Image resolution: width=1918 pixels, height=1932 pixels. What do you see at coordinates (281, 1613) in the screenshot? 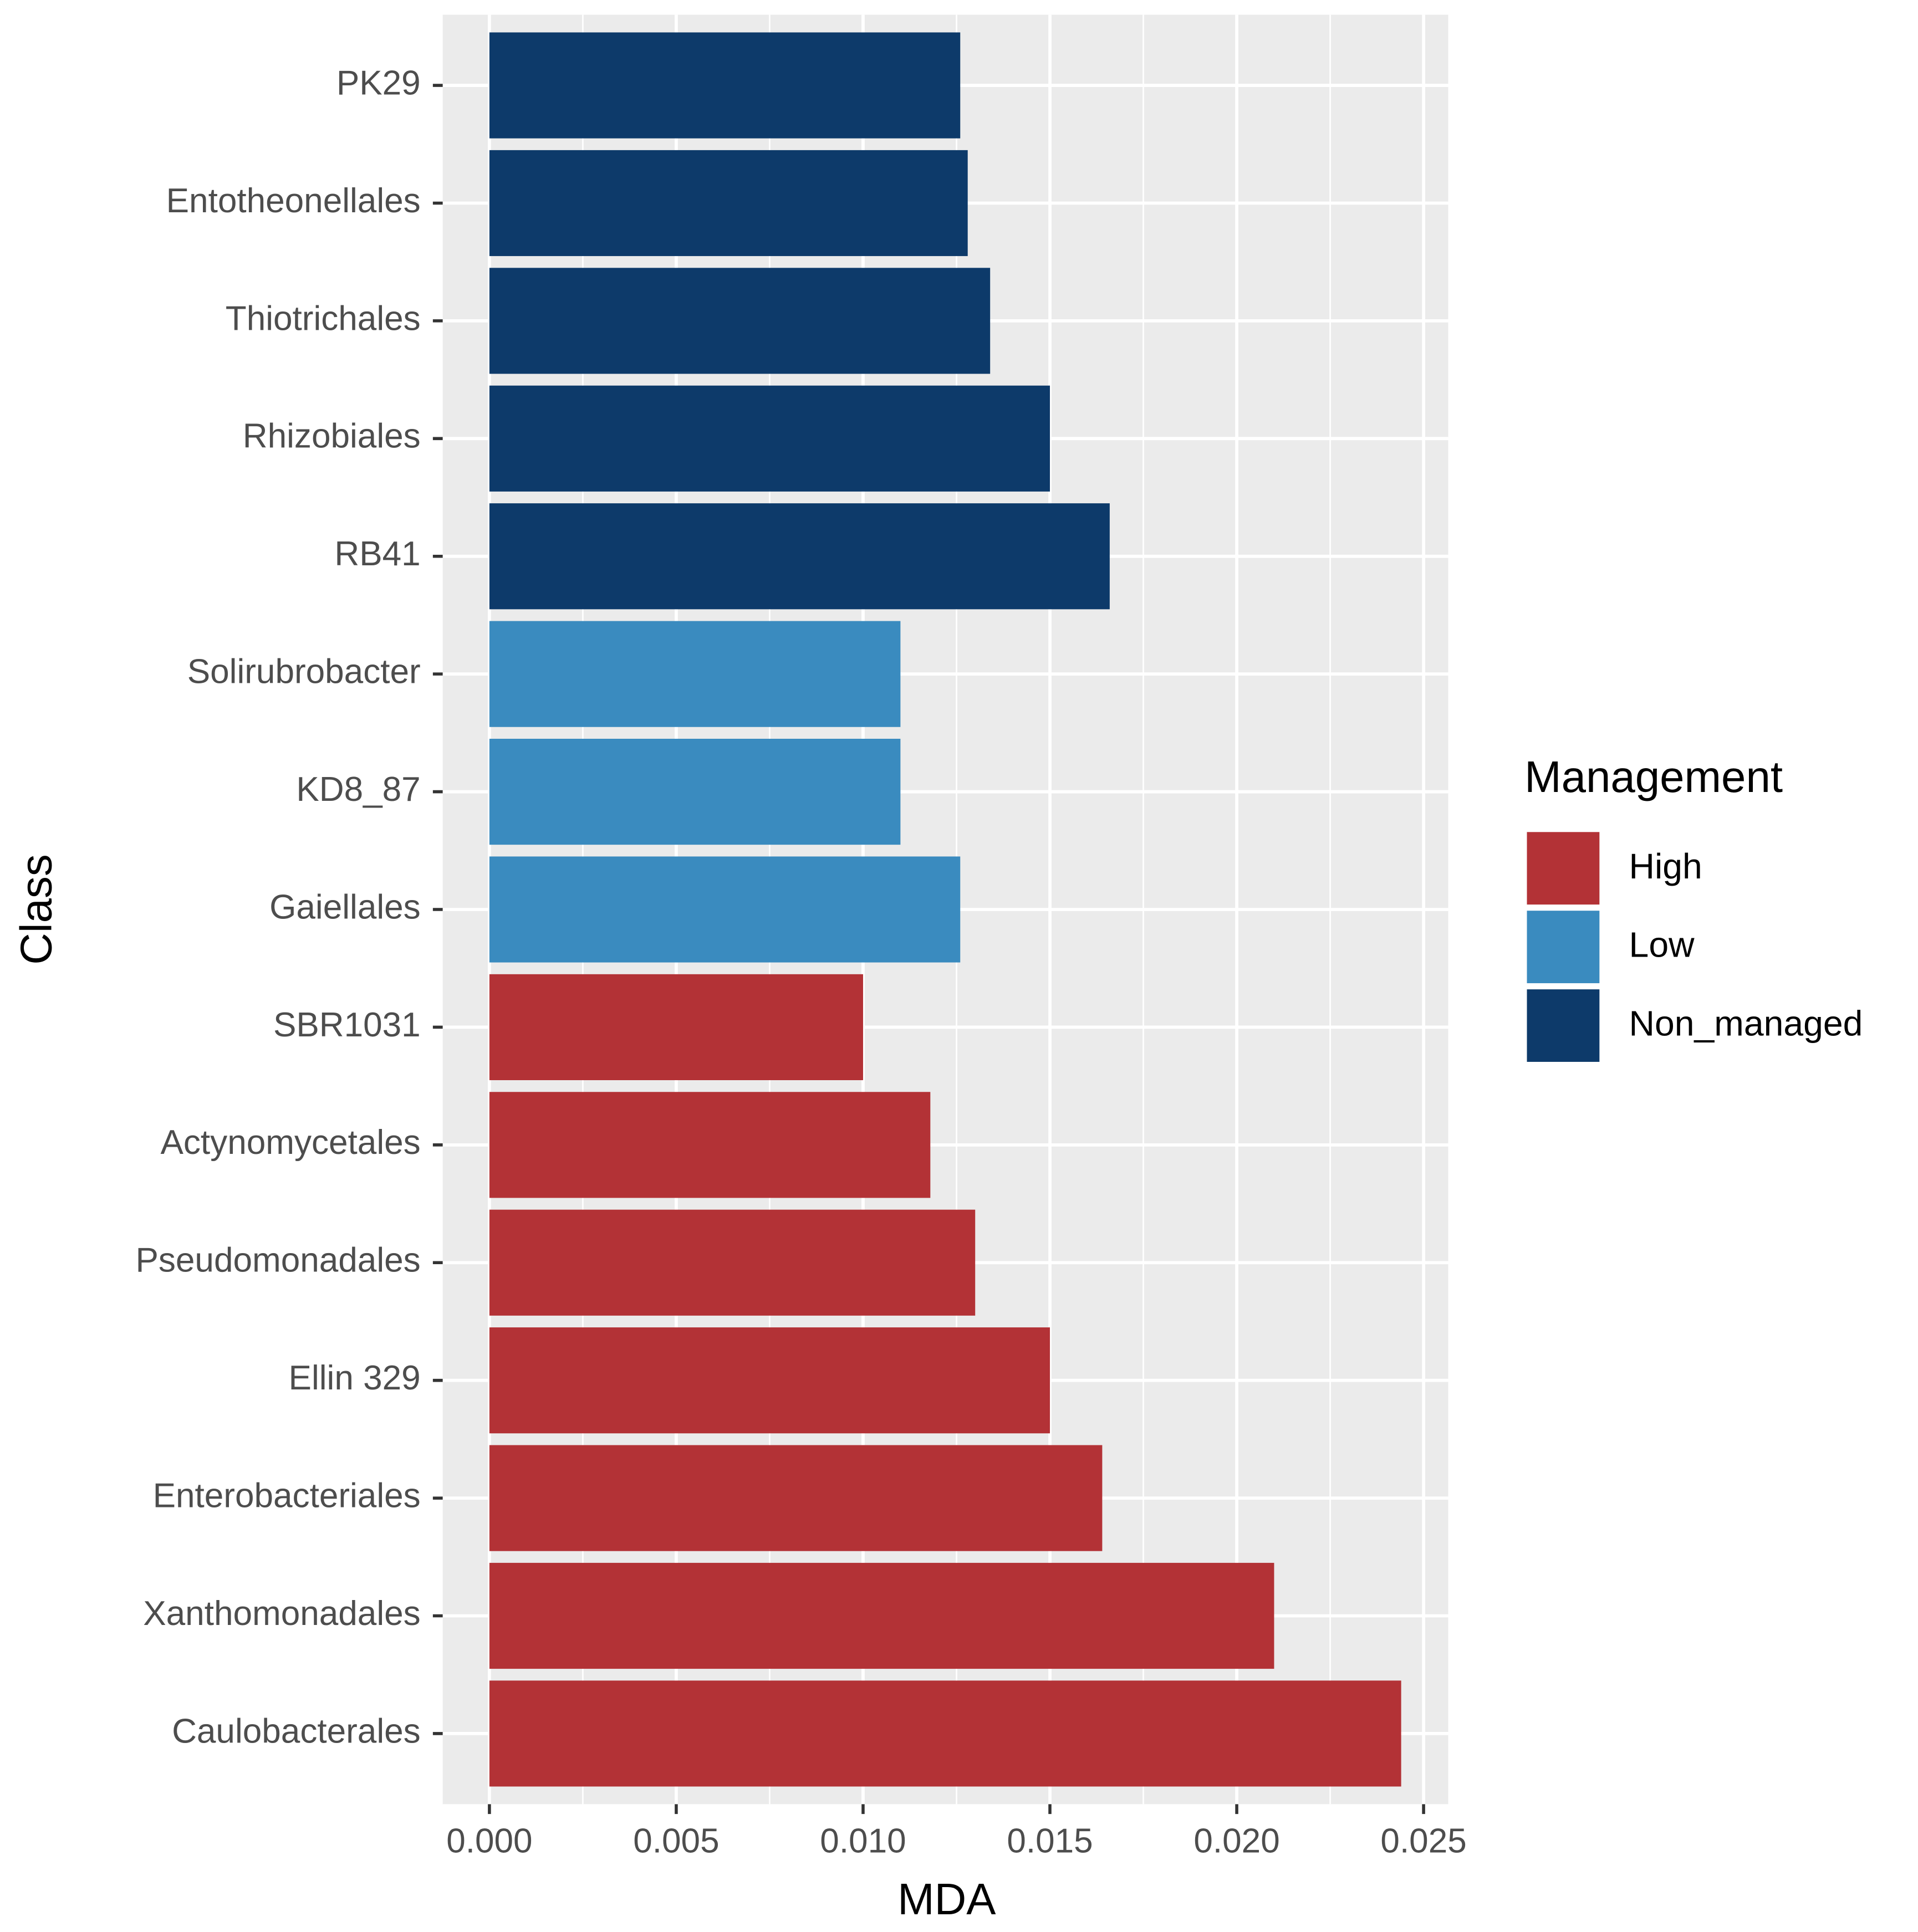
I see `y-tick-label: Xanthomonadales` at bounding box center [281, 1613].